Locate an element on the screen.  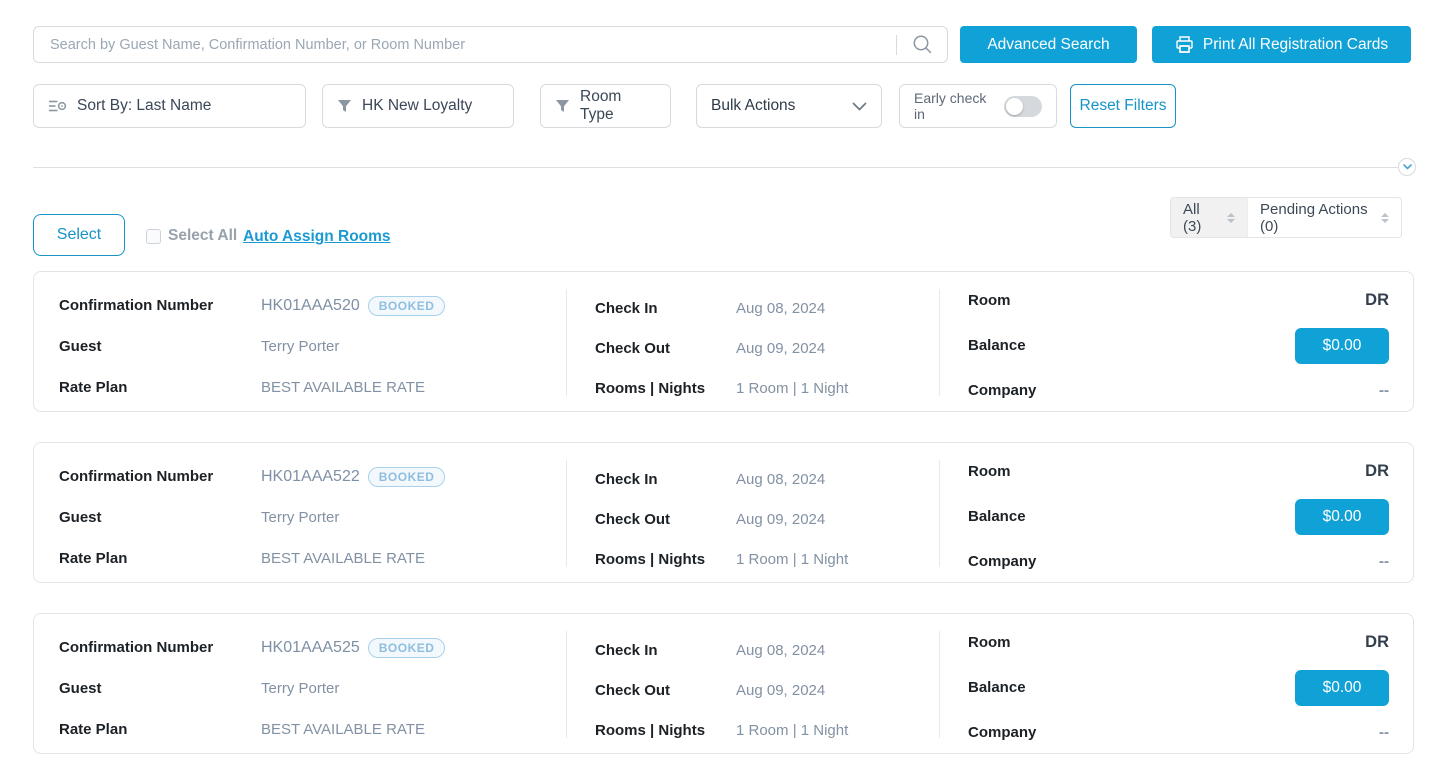
select-all-label: Select All is located at coordinates (203, 235).